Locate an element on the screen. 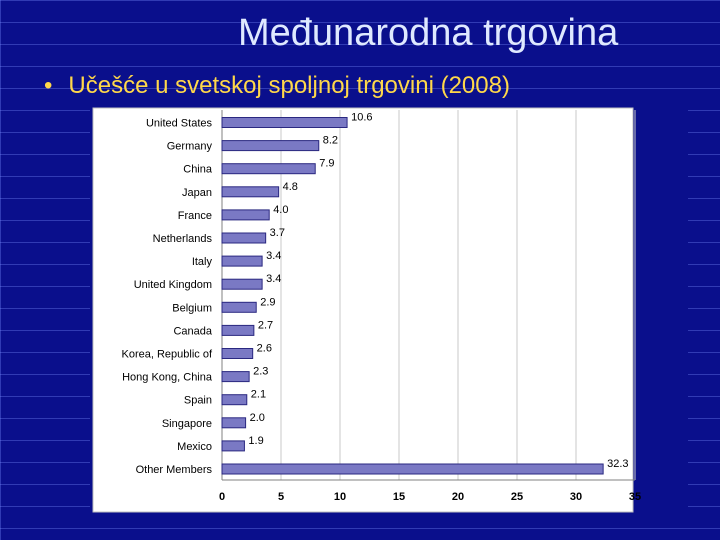 Image resolution: width=720 pixels, height=540 pixels. category-label: Netherlands is located at coordinates (183, 239).